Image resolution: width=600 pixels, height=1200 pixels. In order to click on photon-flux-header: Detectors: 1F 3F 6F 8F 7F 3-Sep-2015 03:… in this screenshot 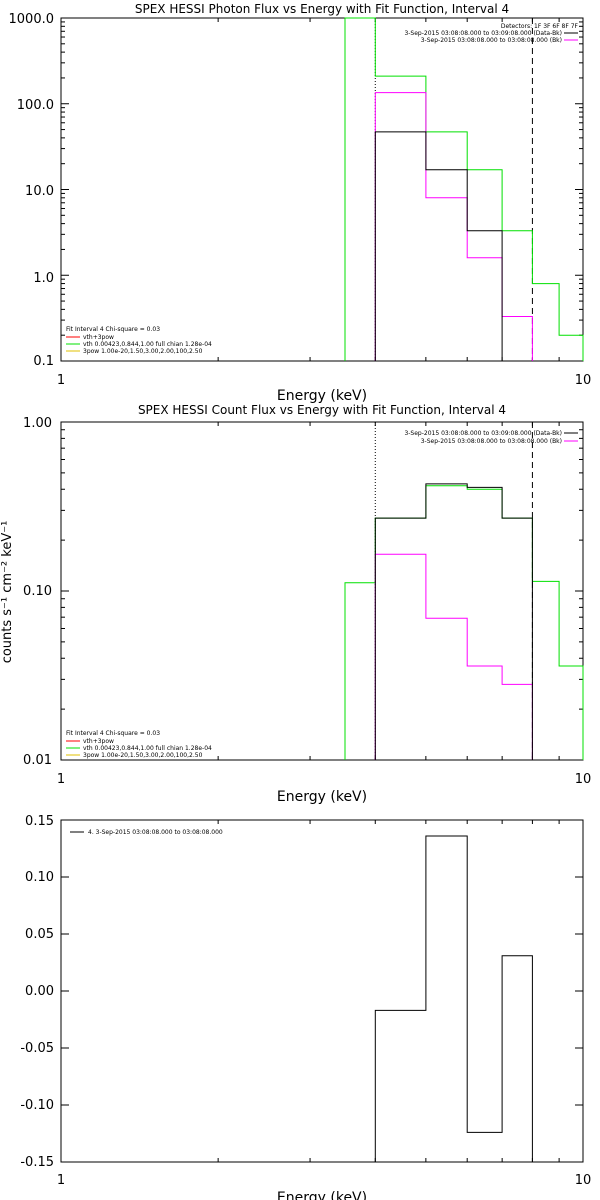, I will do `click(491, 33)`.